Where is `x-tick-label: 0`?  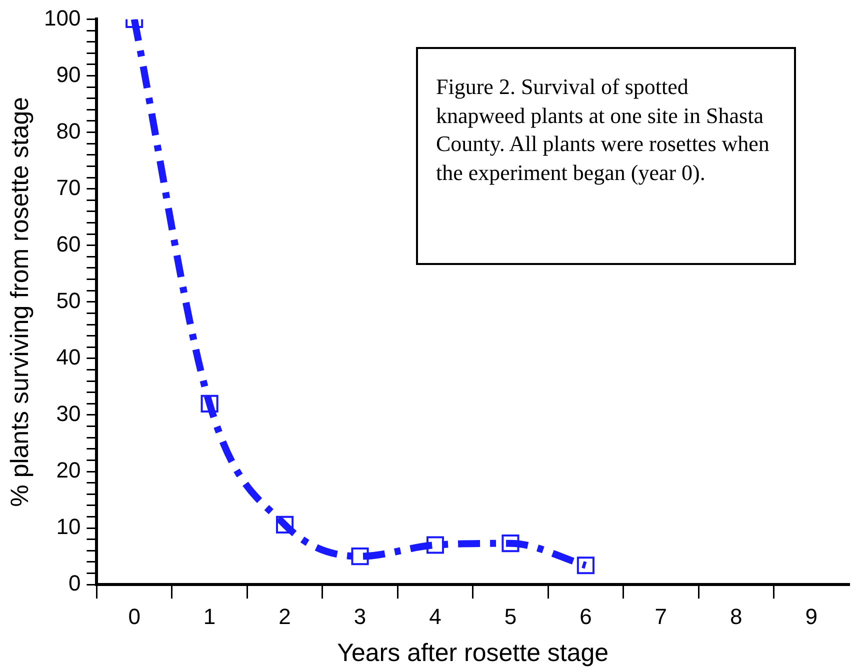 x-tick-label: 0 is located at coordinates (134, 616).